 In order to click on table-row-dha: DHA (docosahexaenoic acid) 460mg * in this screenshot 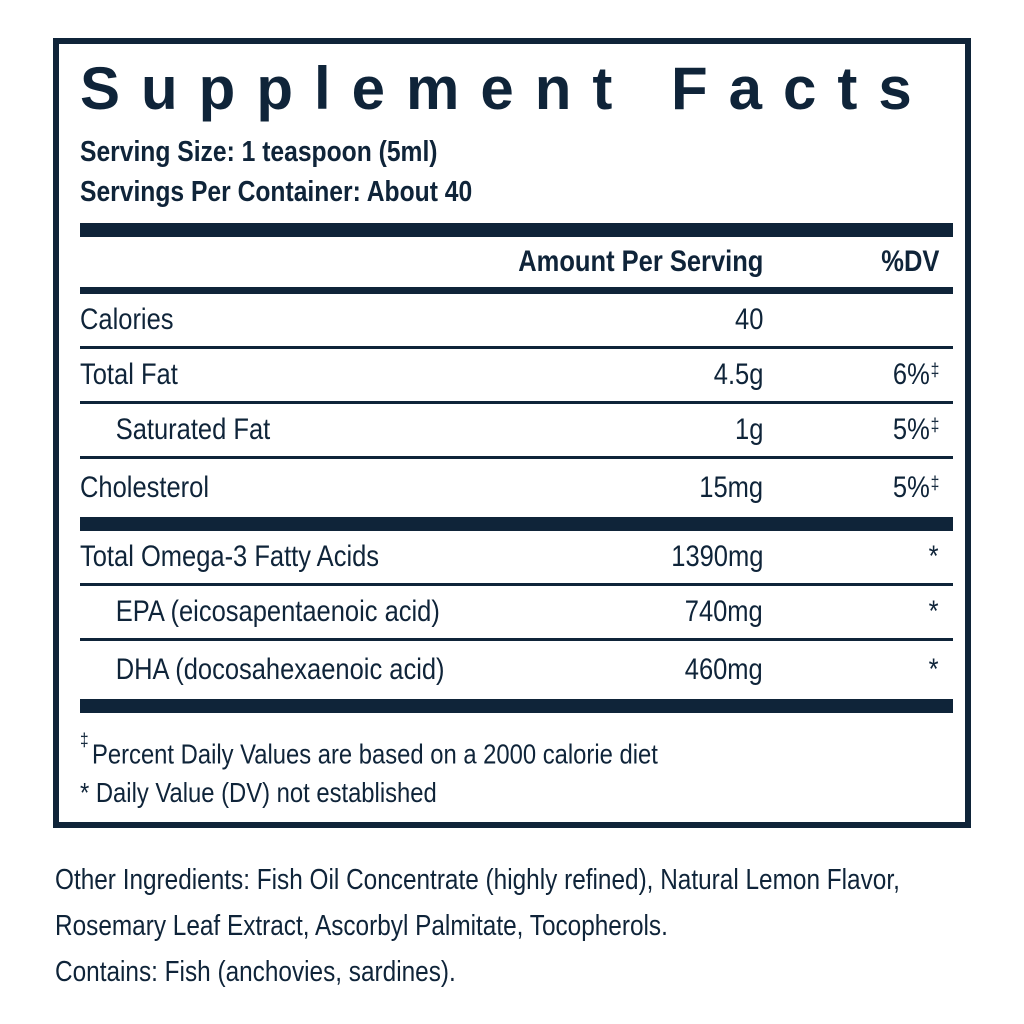, I will do `click(516, 670)`.